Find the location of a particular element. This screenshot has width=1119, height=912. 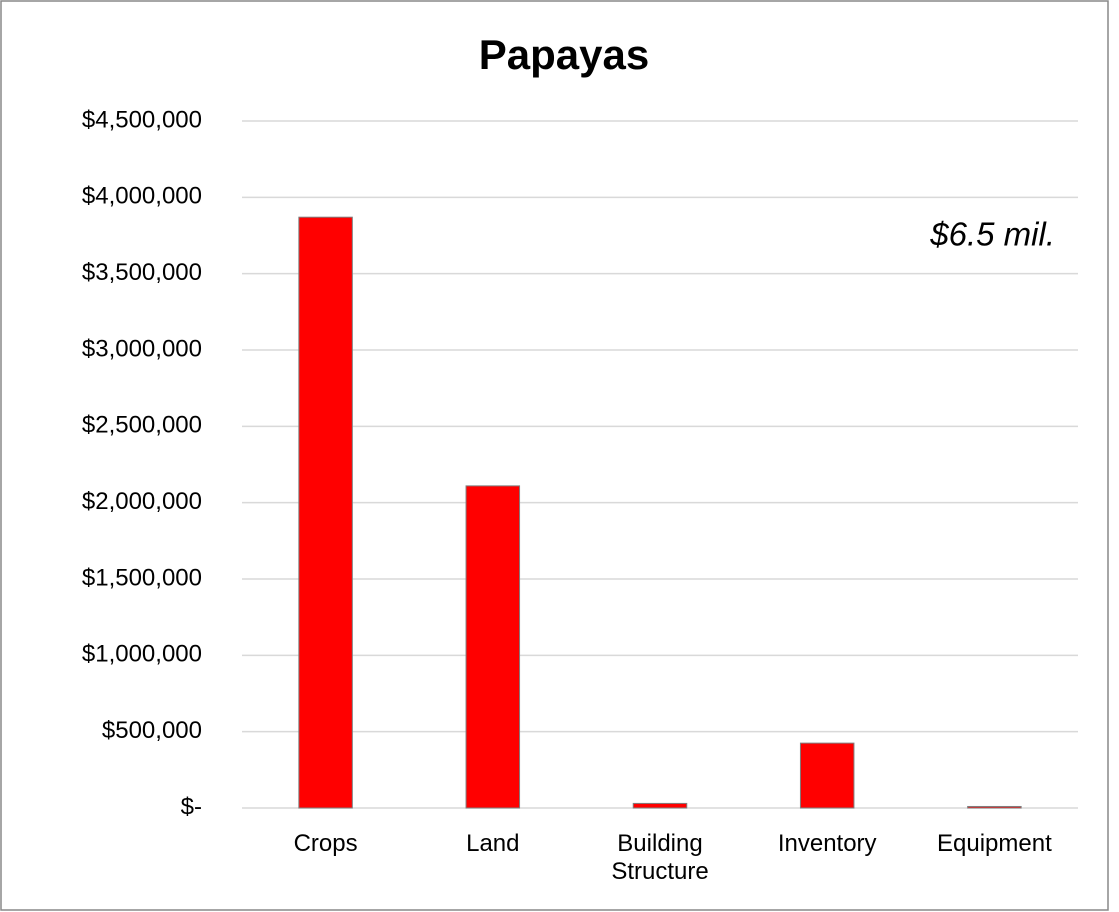

x-tick-label-box: Crops is located at coordinates (325, 843).